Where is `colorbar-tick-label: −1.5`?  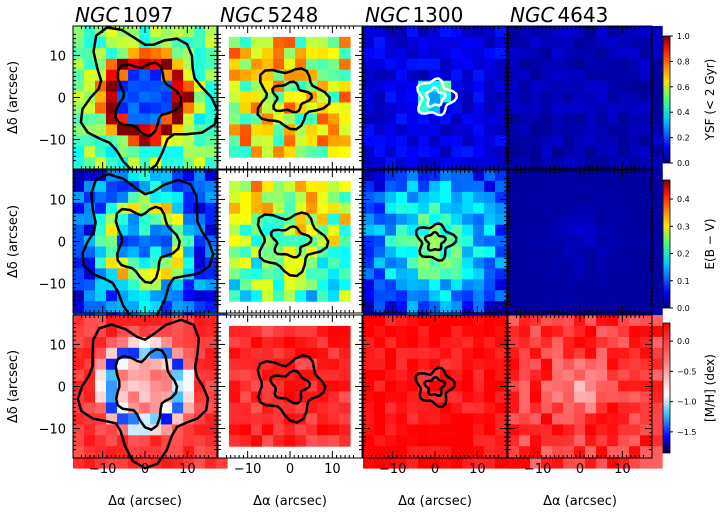
colorbar-tick-label: −1.5 is located at coordinates (686, 432).